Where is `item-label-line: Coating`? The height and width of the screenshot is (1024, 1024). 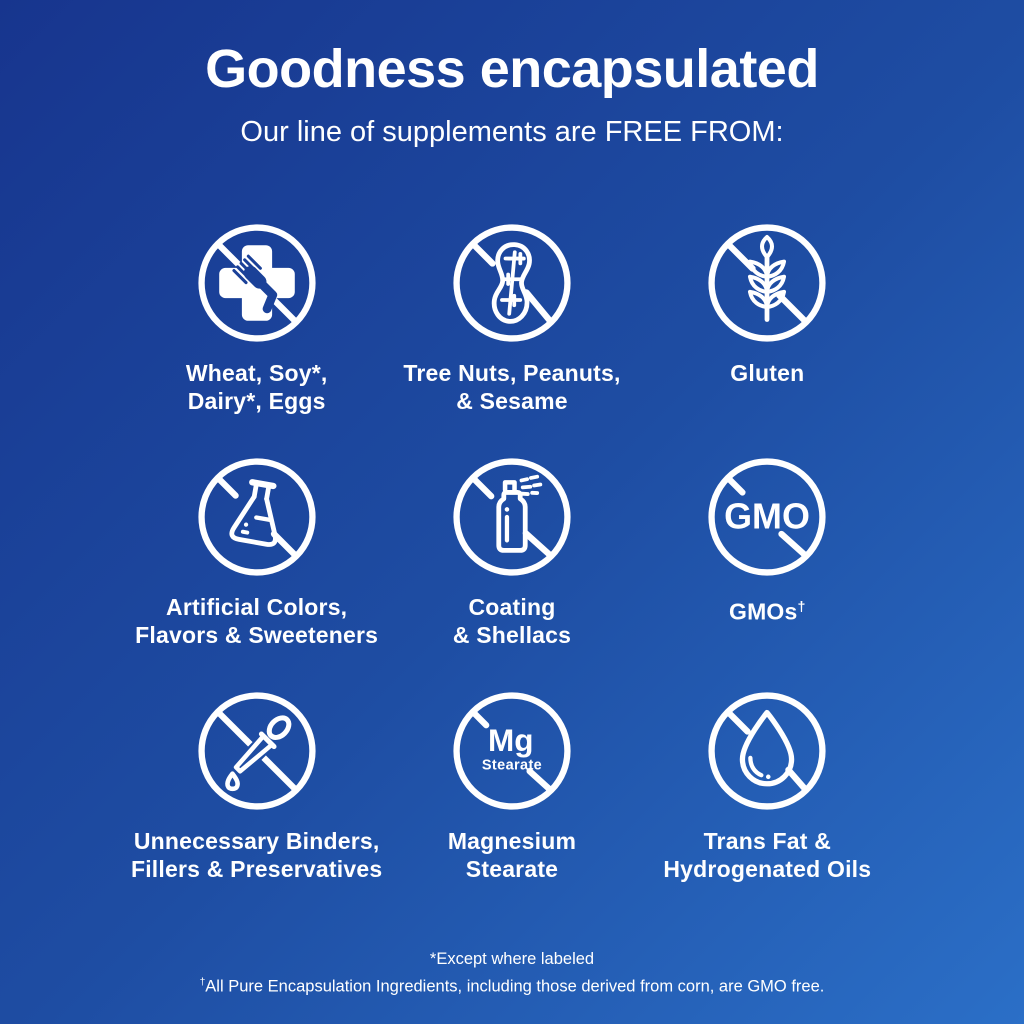 item-label-line: Coating is located at coordinates (512, 607).